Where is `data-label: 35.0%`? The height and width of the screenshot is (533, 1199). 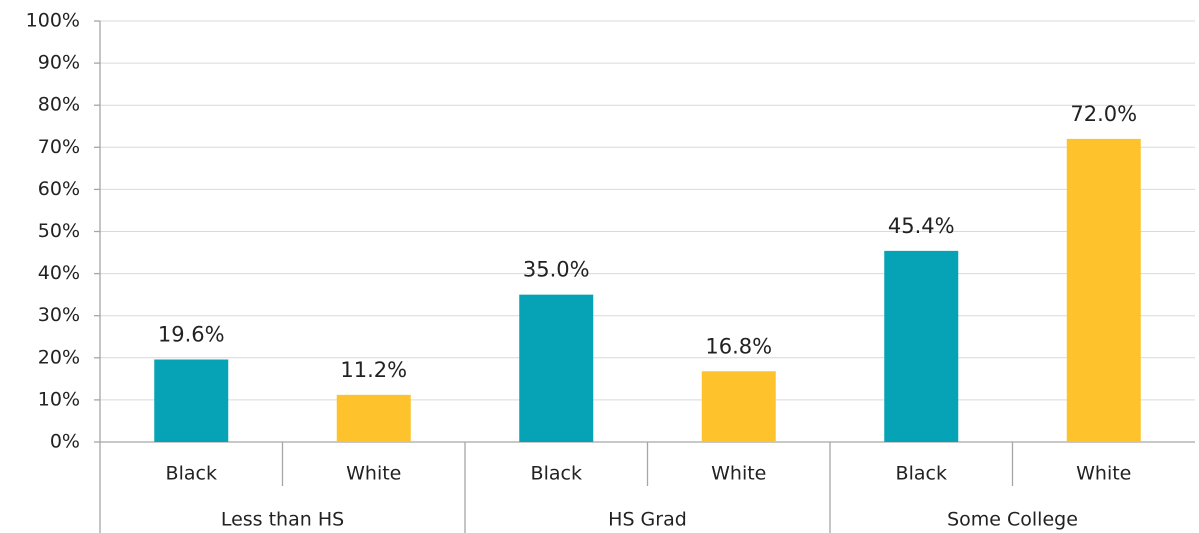
data-label: 35.0% is located at coordinates (556, 270).